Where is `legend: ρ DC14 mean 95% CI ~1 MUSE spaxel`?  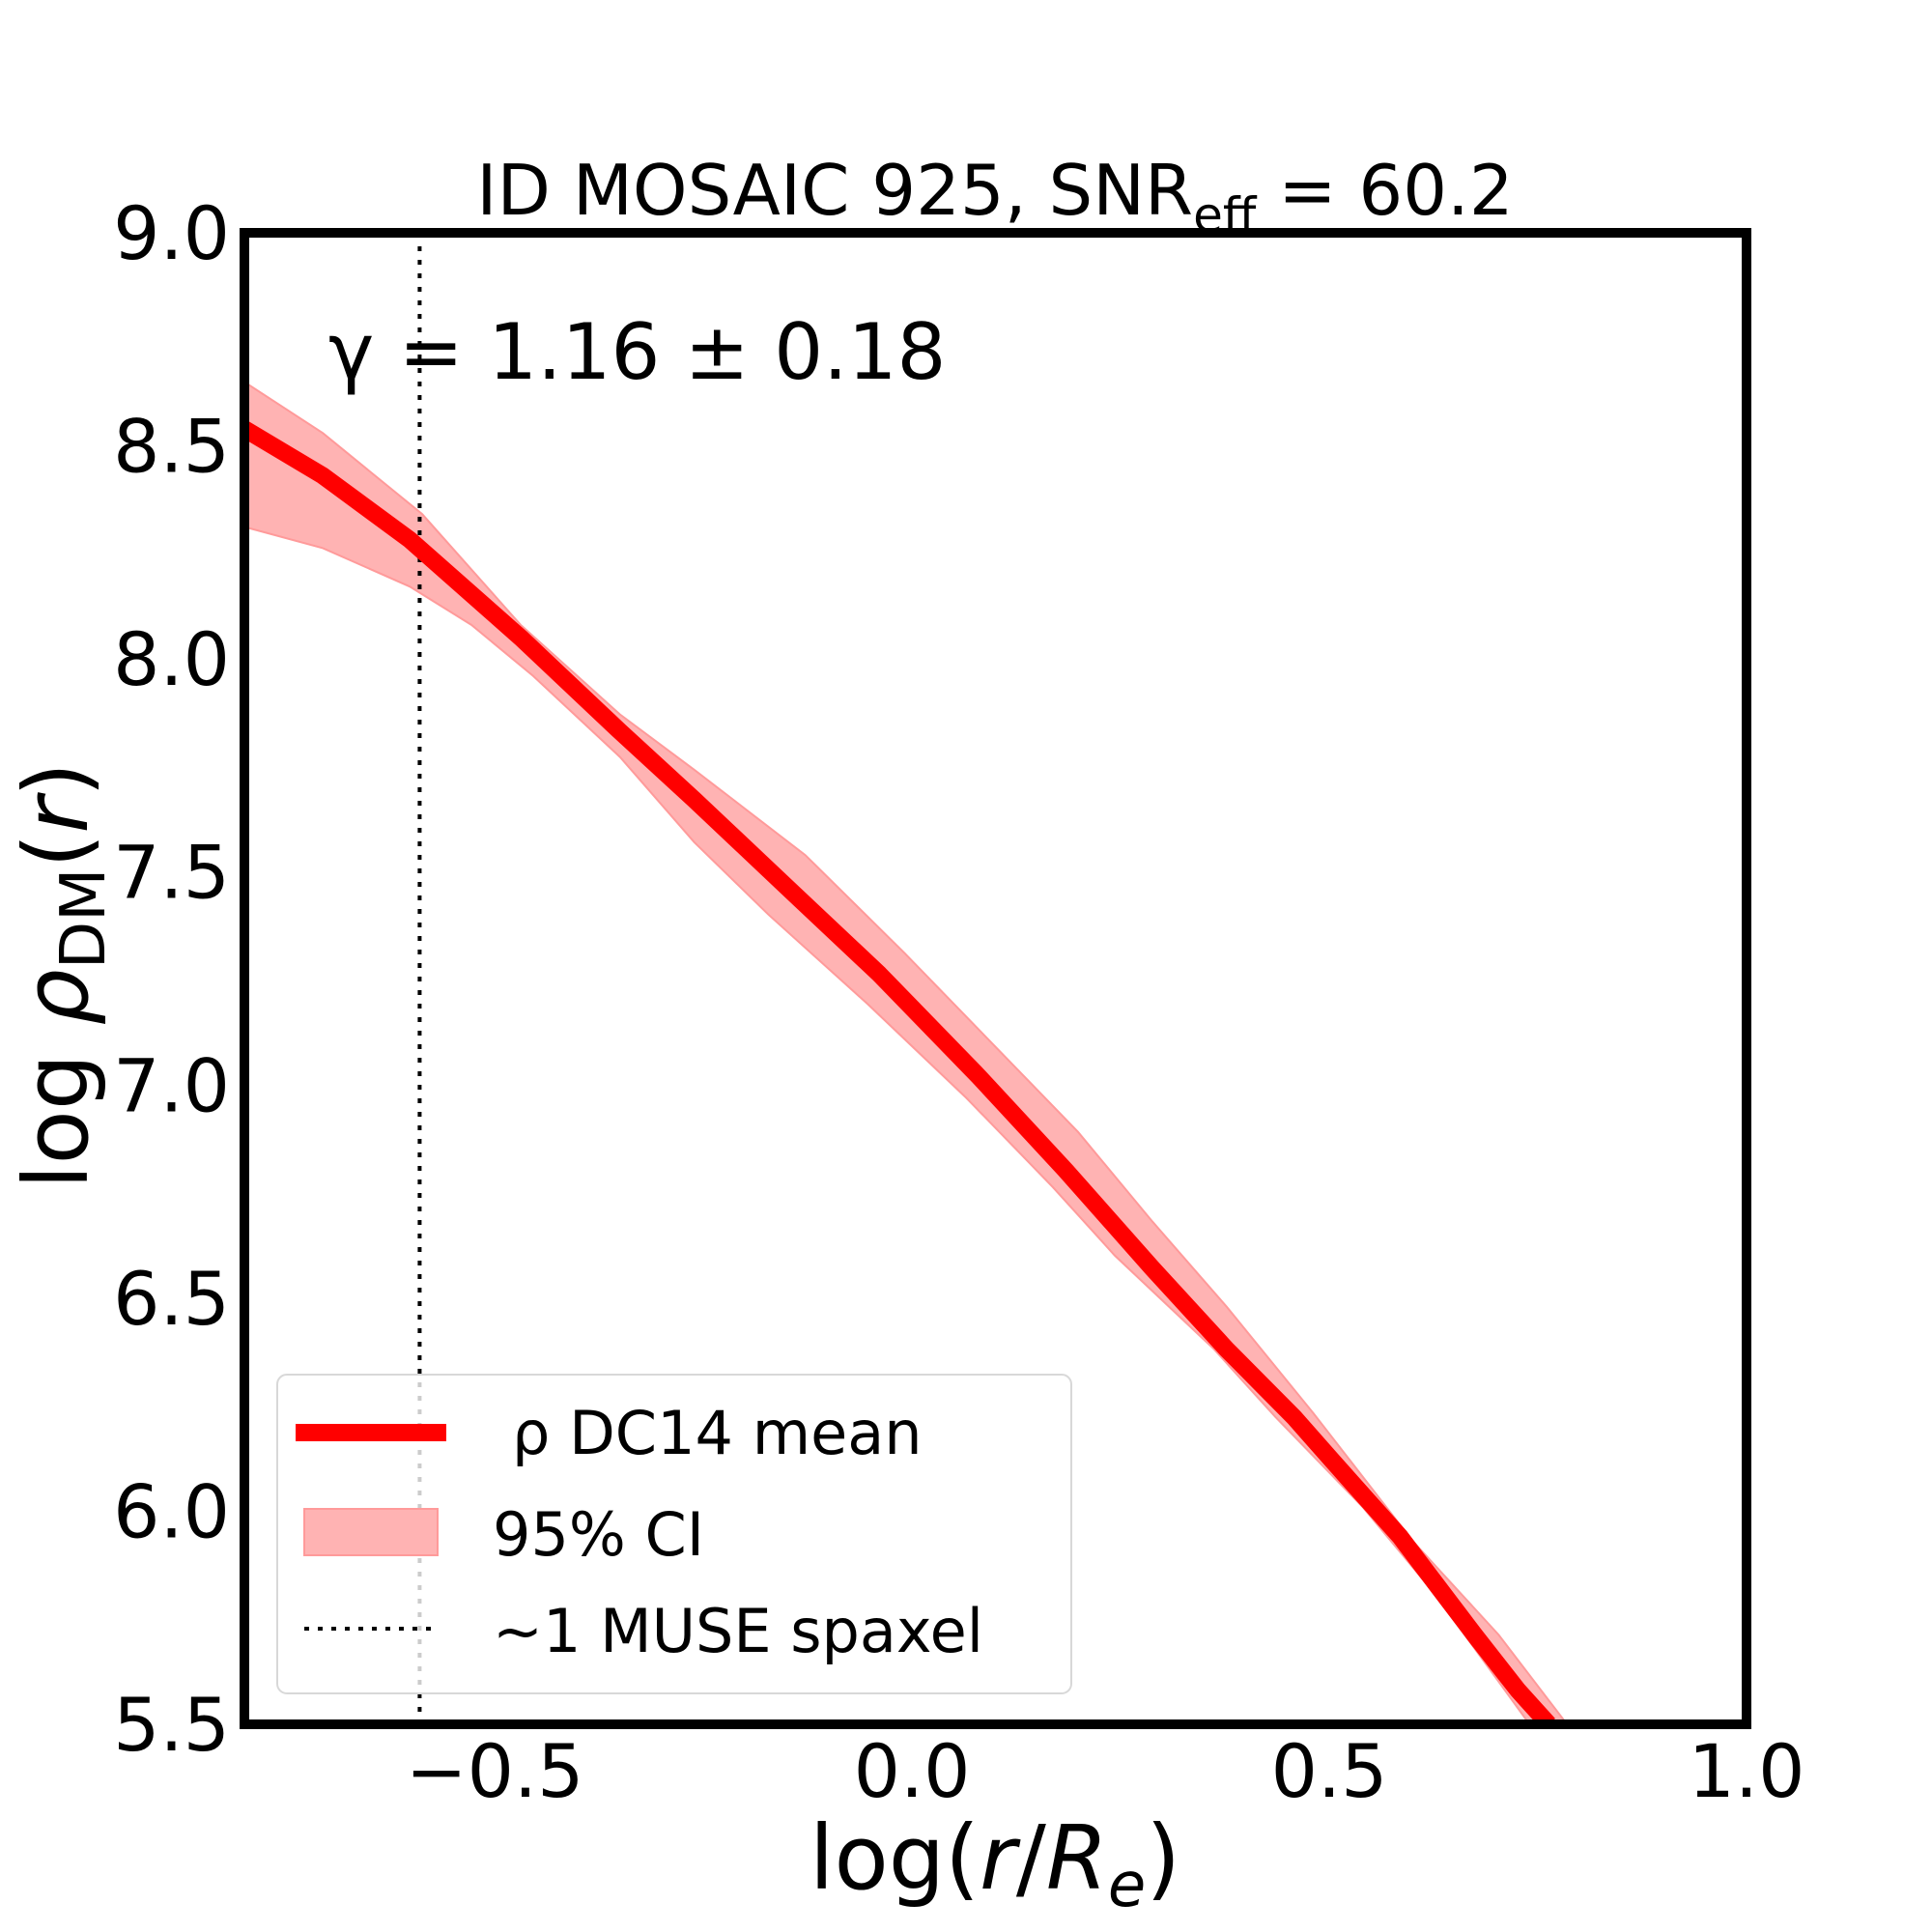
legend: ρ DC14 mean 95% CI ~1 MUSE spaxel is located at coordinates (674, 1534).